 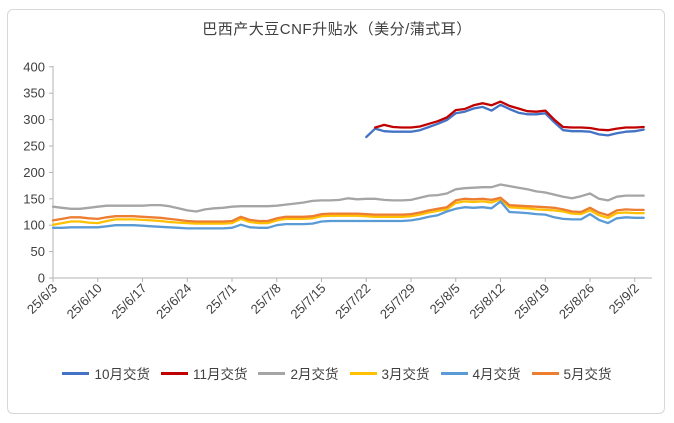 I want to click on x-axis-label: 25/6/10, so click(x=84, y=301).